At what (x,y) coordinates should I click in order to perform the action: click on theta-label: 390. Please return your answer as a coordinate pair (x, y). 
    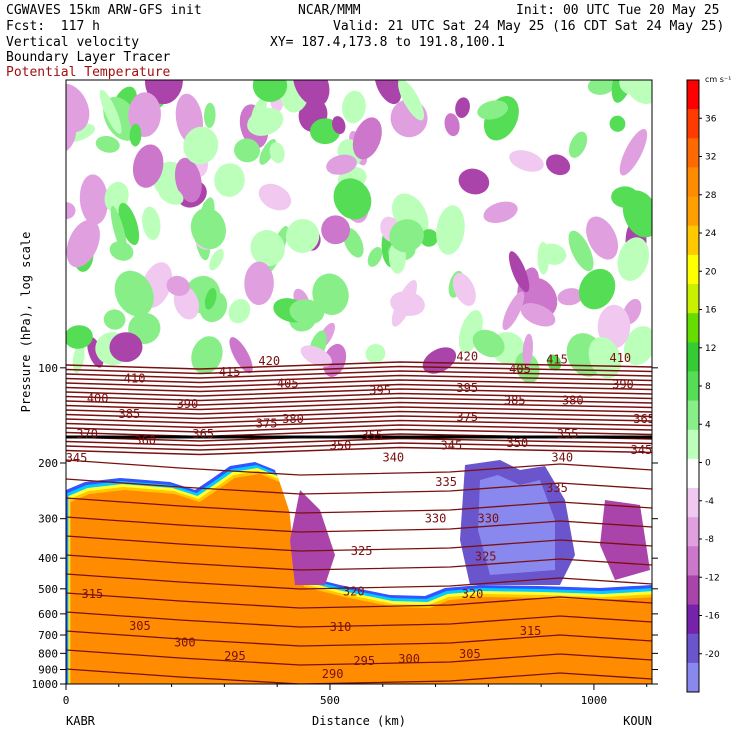
    Looking at the image, I should click on (188, 404).